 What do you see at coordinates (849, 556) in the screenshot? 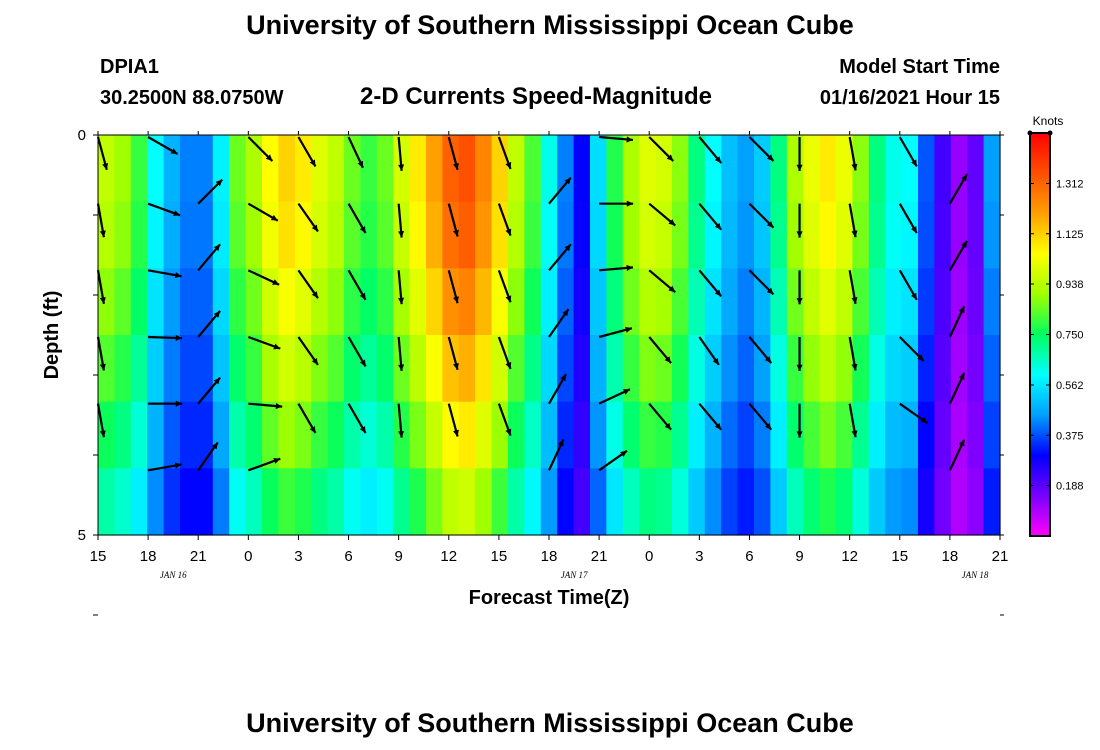
I see `x-tick-label: 12` at bounding box center [849, 556].